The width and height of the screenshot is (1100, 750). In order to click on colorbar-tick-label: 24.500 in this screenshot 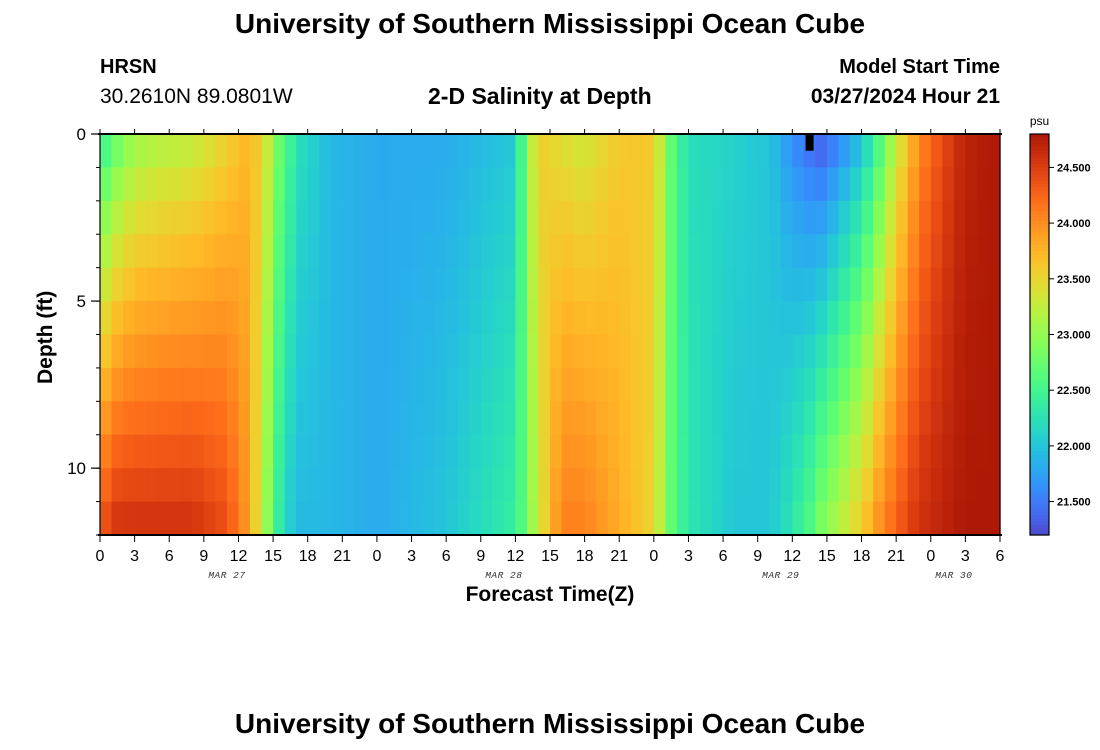, I will do `click(1074, 168)`.